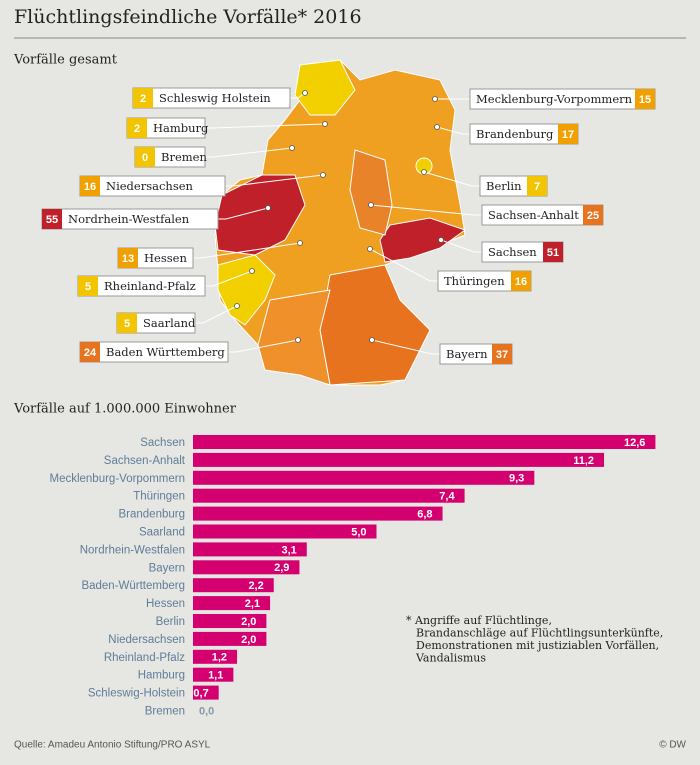 The width and height of the screenshot is (700, 765). What do you see at coordinates (165, 258) in the screenshot?
I see `state-name: Hessen` at bounding box center [165, 258].